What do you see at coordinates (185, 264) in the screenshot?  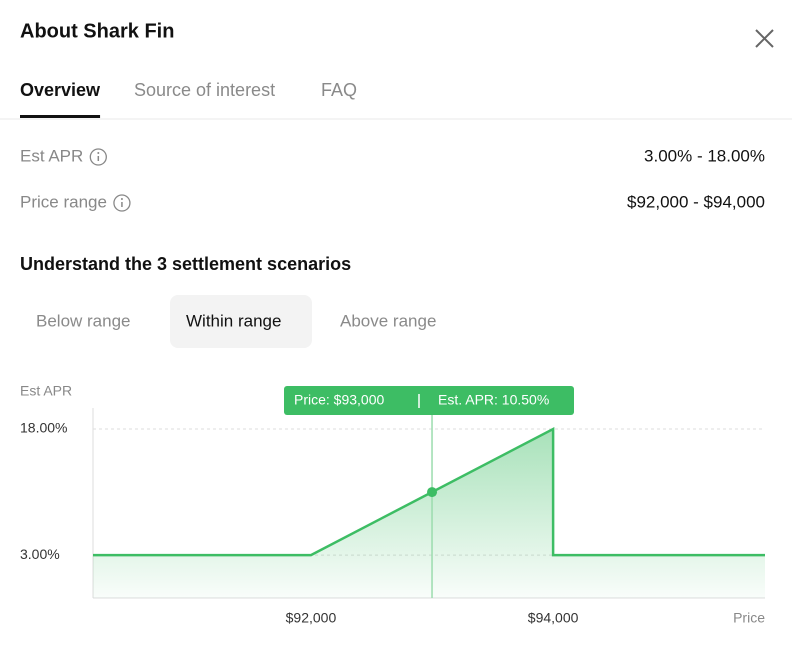 I see `section-title: Understand the 3 settlement scenarios` at bounding box center [185, 264].